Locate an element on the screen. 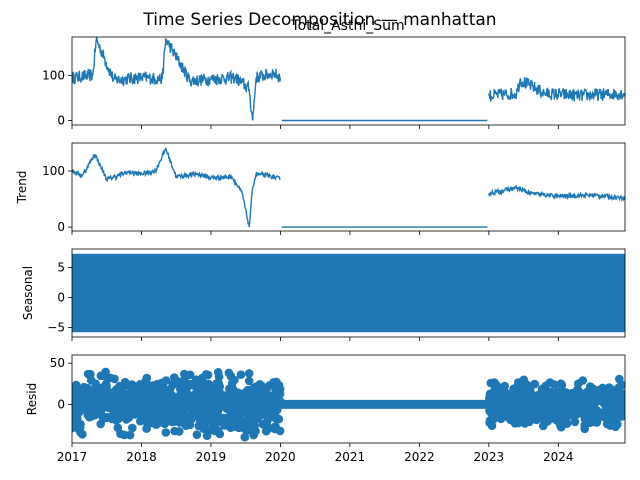 The image size is (640, 480). observed-x-ticks is located at coordinates (315, 127).